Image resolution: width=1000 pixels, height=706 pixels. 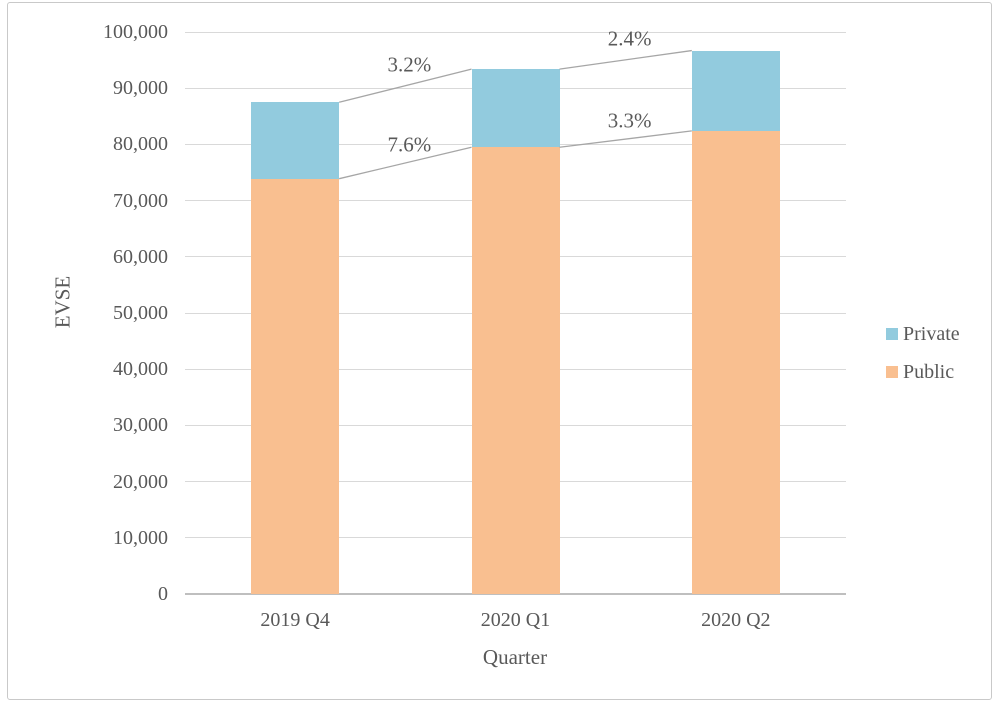 I want to click on growth-label: 2.4%, so click(x=629, y=38).